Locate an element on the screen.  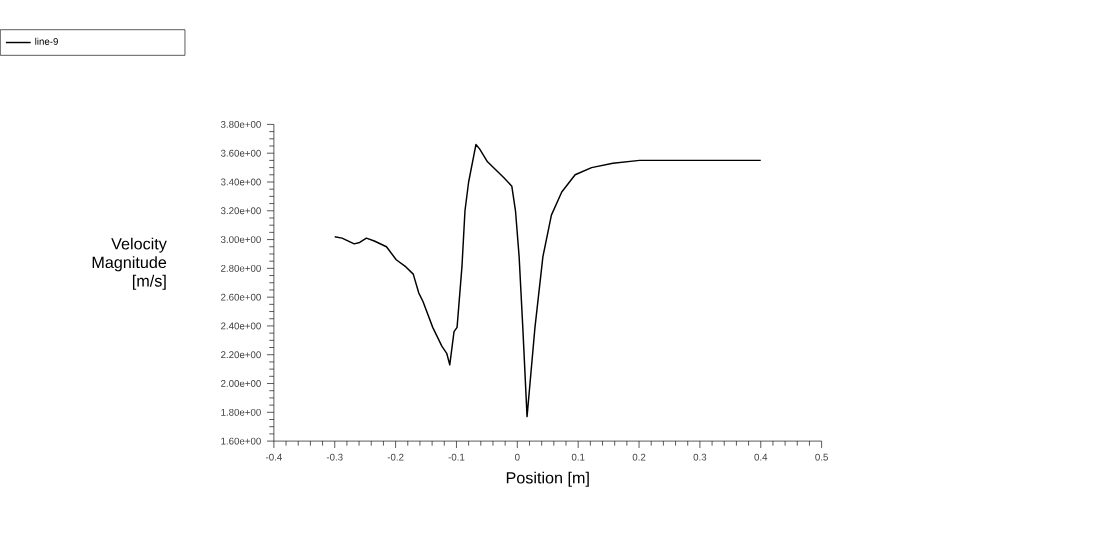
x-axis-title: Position [m] is located at coordinates (547, 479).